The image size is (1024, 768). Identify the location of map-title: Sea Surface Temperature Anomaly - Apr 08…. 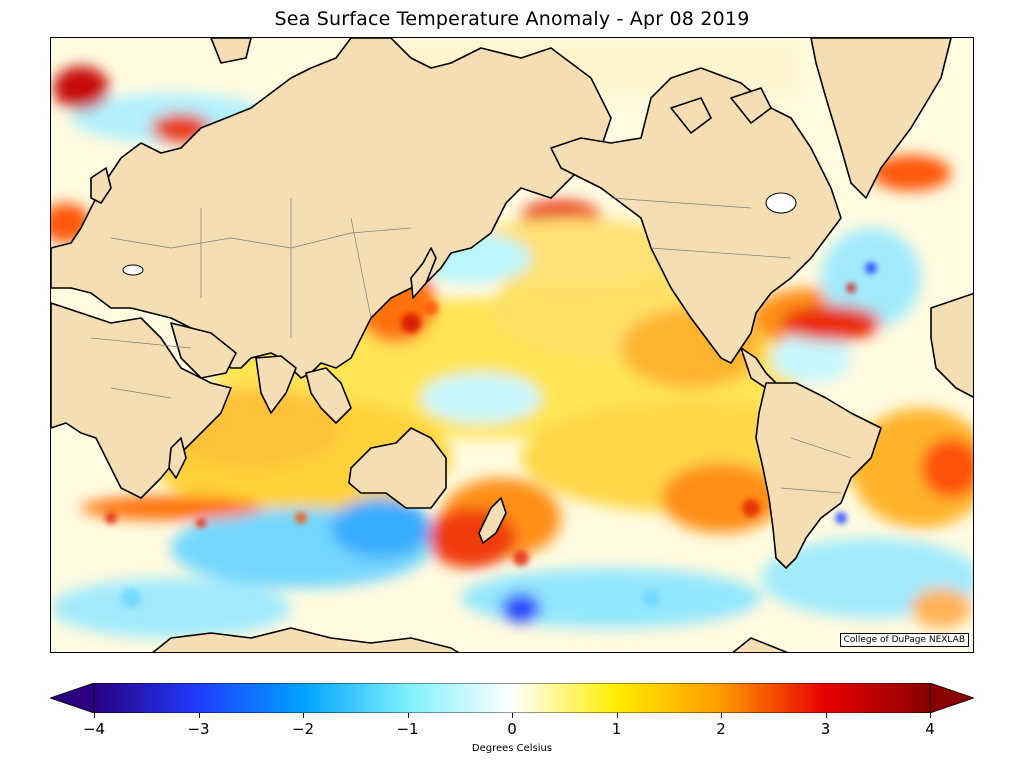
(512, 19).